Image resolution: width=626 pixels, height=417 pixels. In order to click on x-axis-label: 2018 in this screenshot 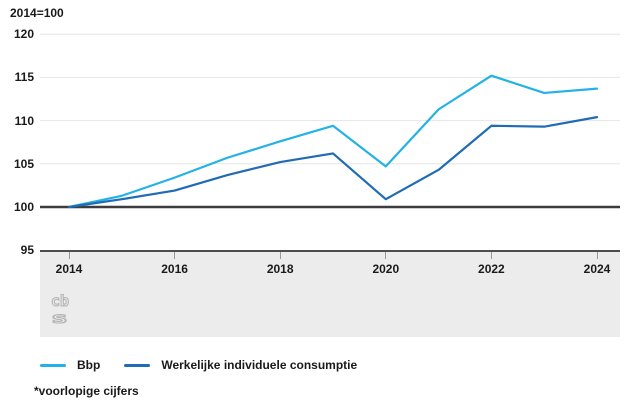, I will do `click(280, 269)`.